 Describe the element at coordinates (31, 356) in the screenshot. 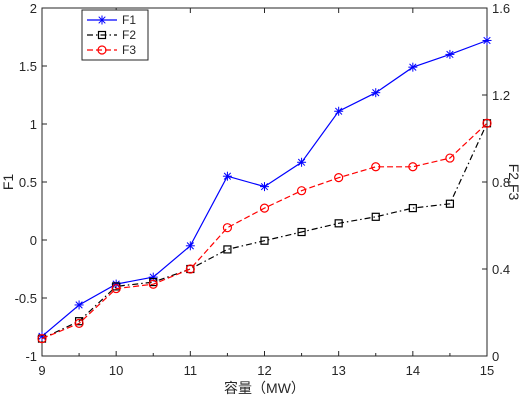

I see `y-left-tick-label: -1` at that location.